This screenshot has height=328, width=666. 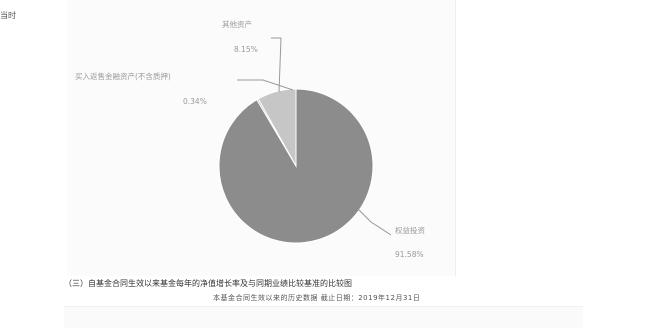 What do you see at coordinates (410, 230) in the screenshot?
I see `slice-label-equity: 权益投资` at bounding box center [410, 230].